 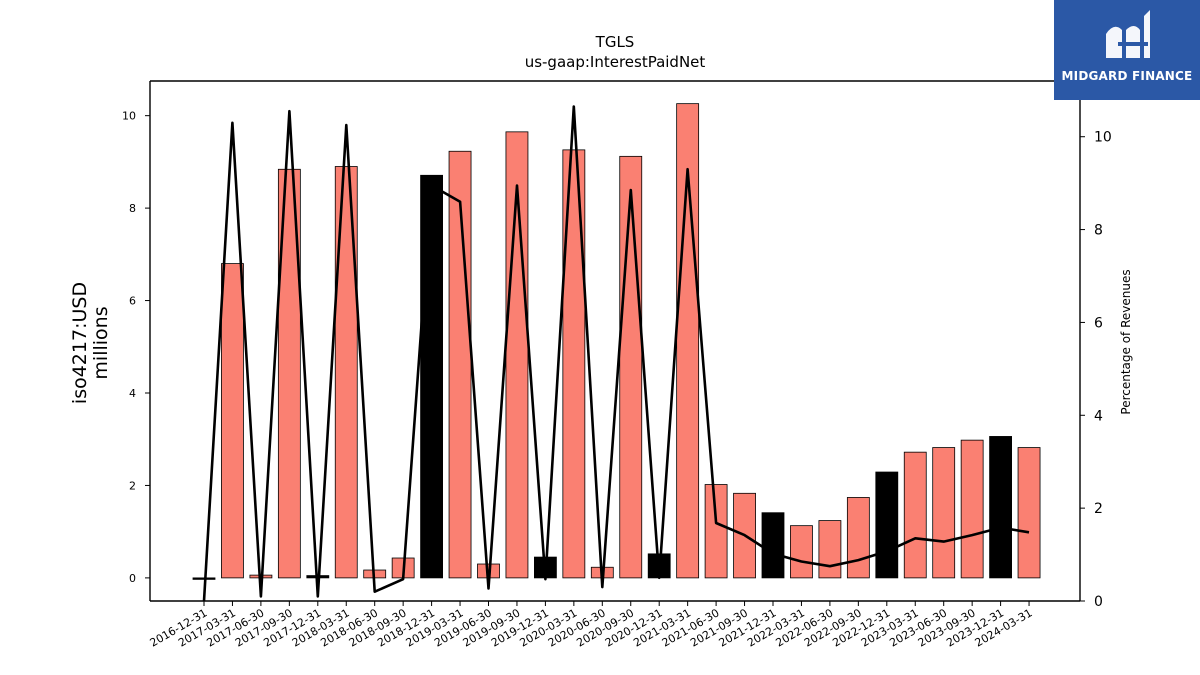 What do you see at coordinates (1103, 138) in the screenshot?
I see `y-tick-label-right-10: 10` at bounding box center [1103, 138].